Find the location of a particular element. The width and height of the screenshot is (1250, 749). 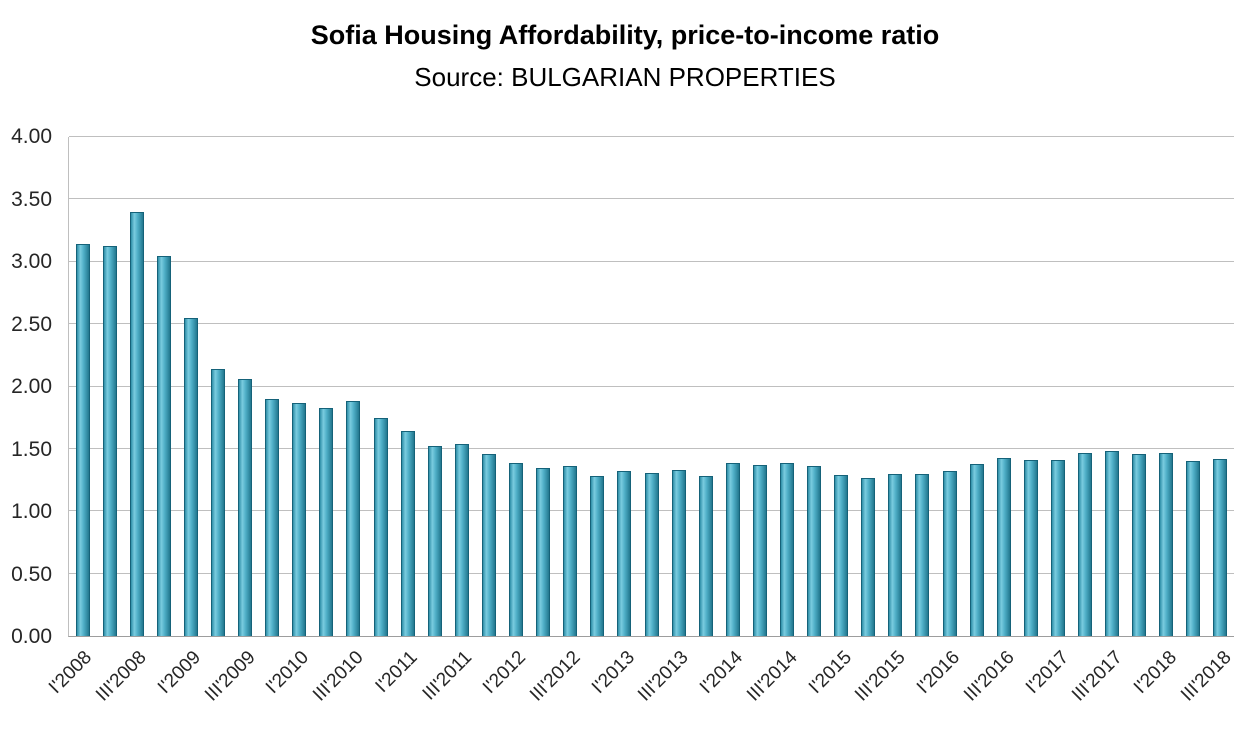

bar-III'2015 is located at coordinates (895, 554).